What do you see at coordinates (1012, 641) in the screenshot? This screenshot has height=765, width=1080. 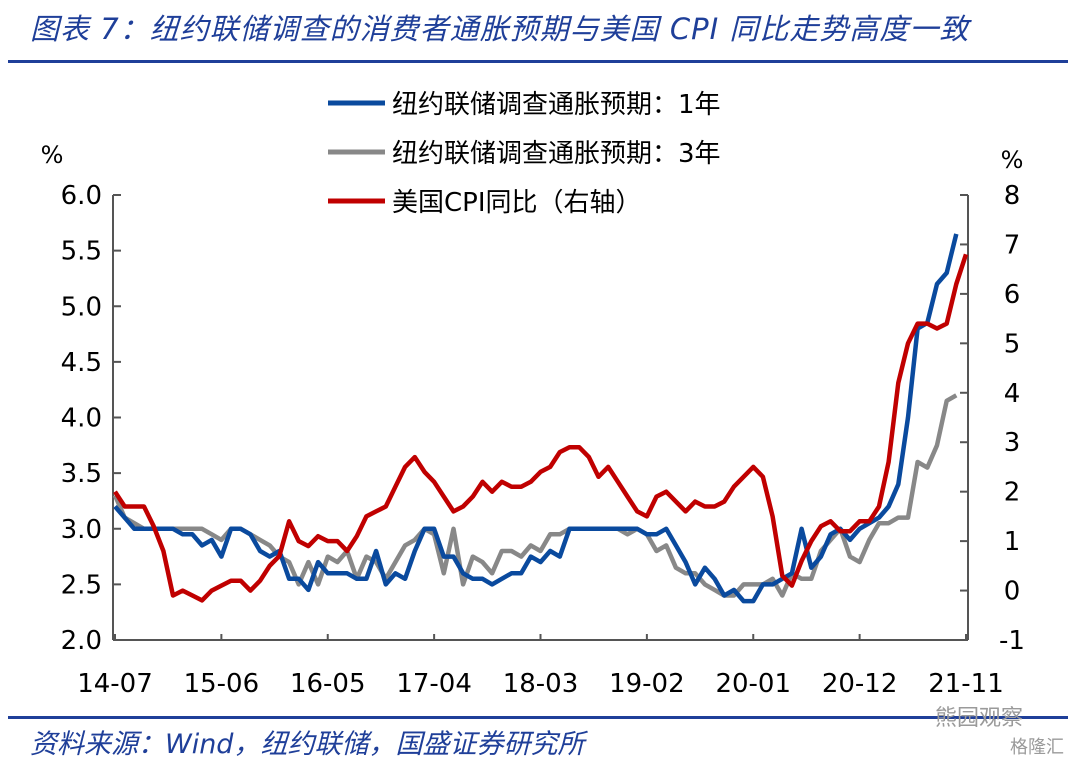 I see `y2-tick-label: -1` at bounding box center [1012, 641].